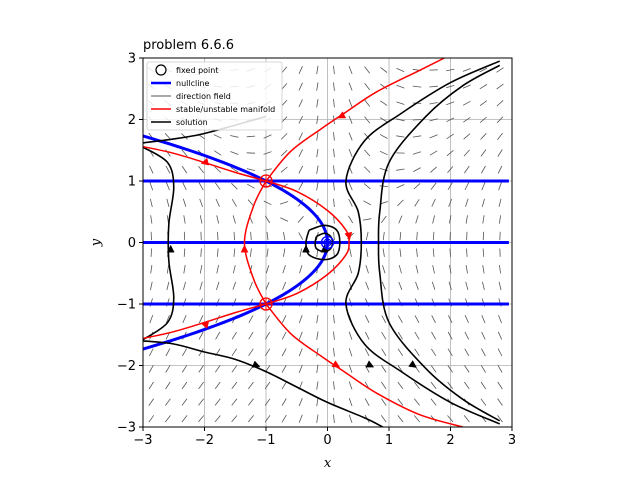  I want to click on legend-label-1: nullcline, so click(193, 83).